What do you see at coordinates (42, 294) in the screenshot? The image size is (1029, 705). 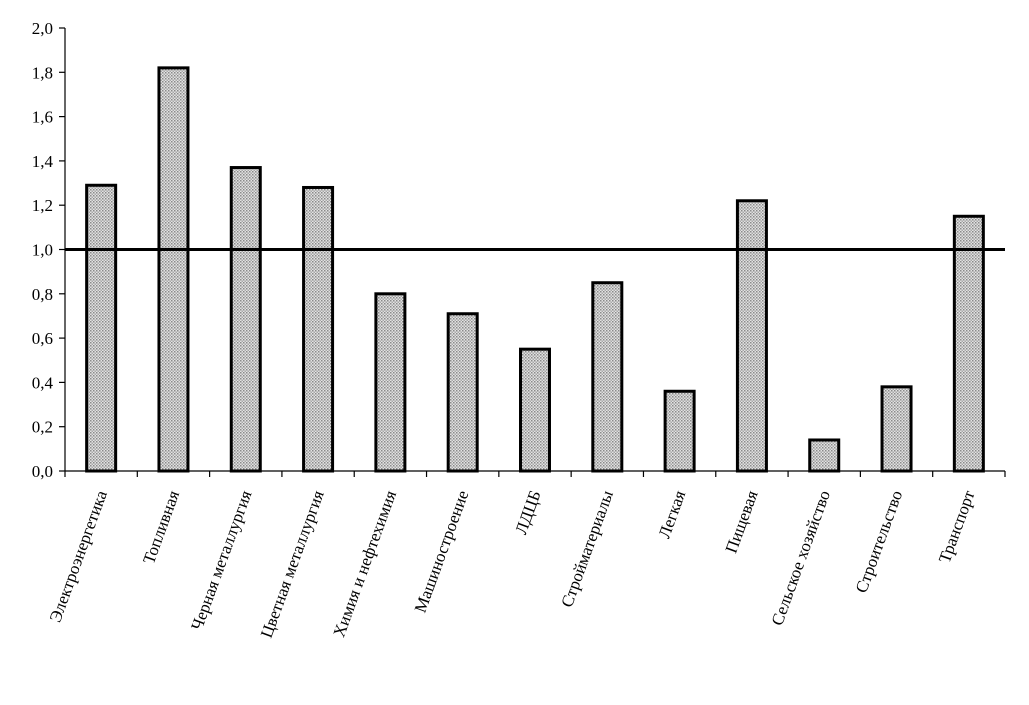 I see `y-tick-label: 0,8` at bounding box center [42, 294].